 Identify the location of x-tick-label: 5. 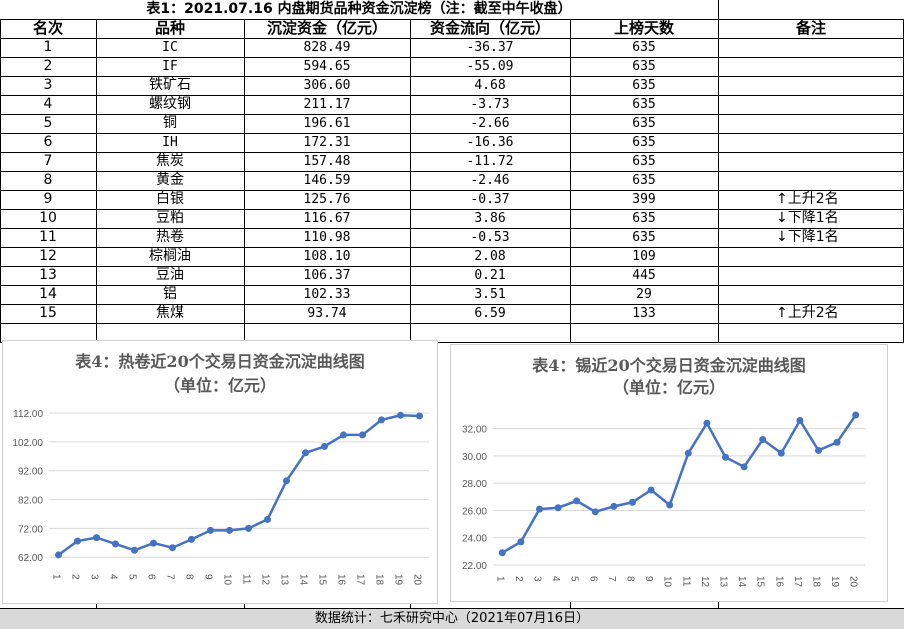
(574, 579).